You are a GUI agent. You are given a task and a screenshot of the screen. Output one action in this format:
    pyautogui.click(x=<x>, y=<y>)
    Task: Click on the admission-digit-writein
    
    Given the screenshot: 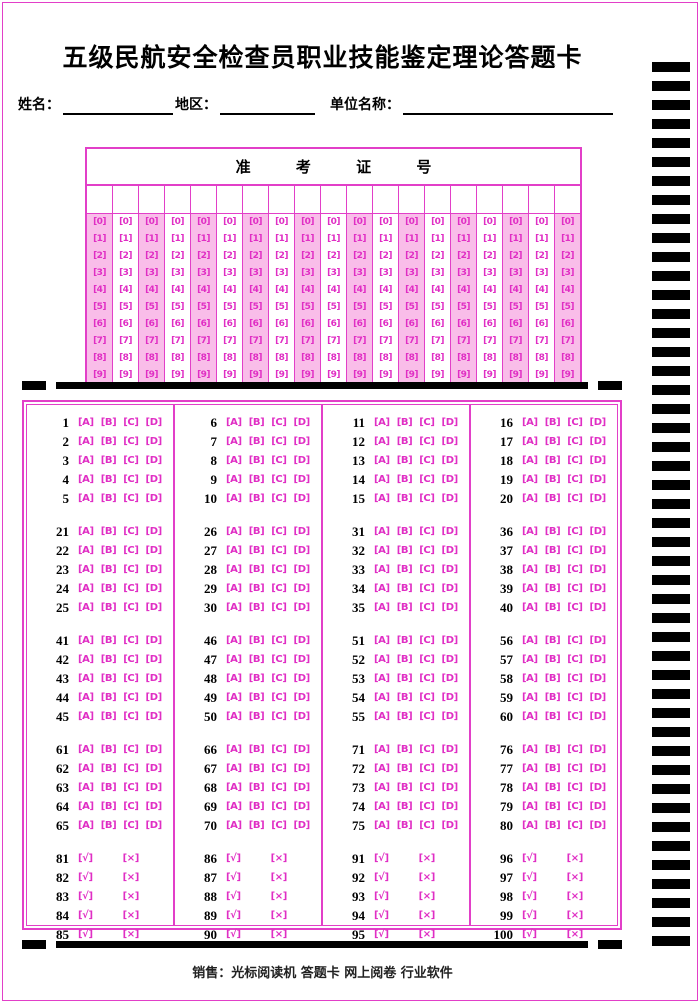 What is the action you would take?
    pyautogui.click(x=489, y=200)
    